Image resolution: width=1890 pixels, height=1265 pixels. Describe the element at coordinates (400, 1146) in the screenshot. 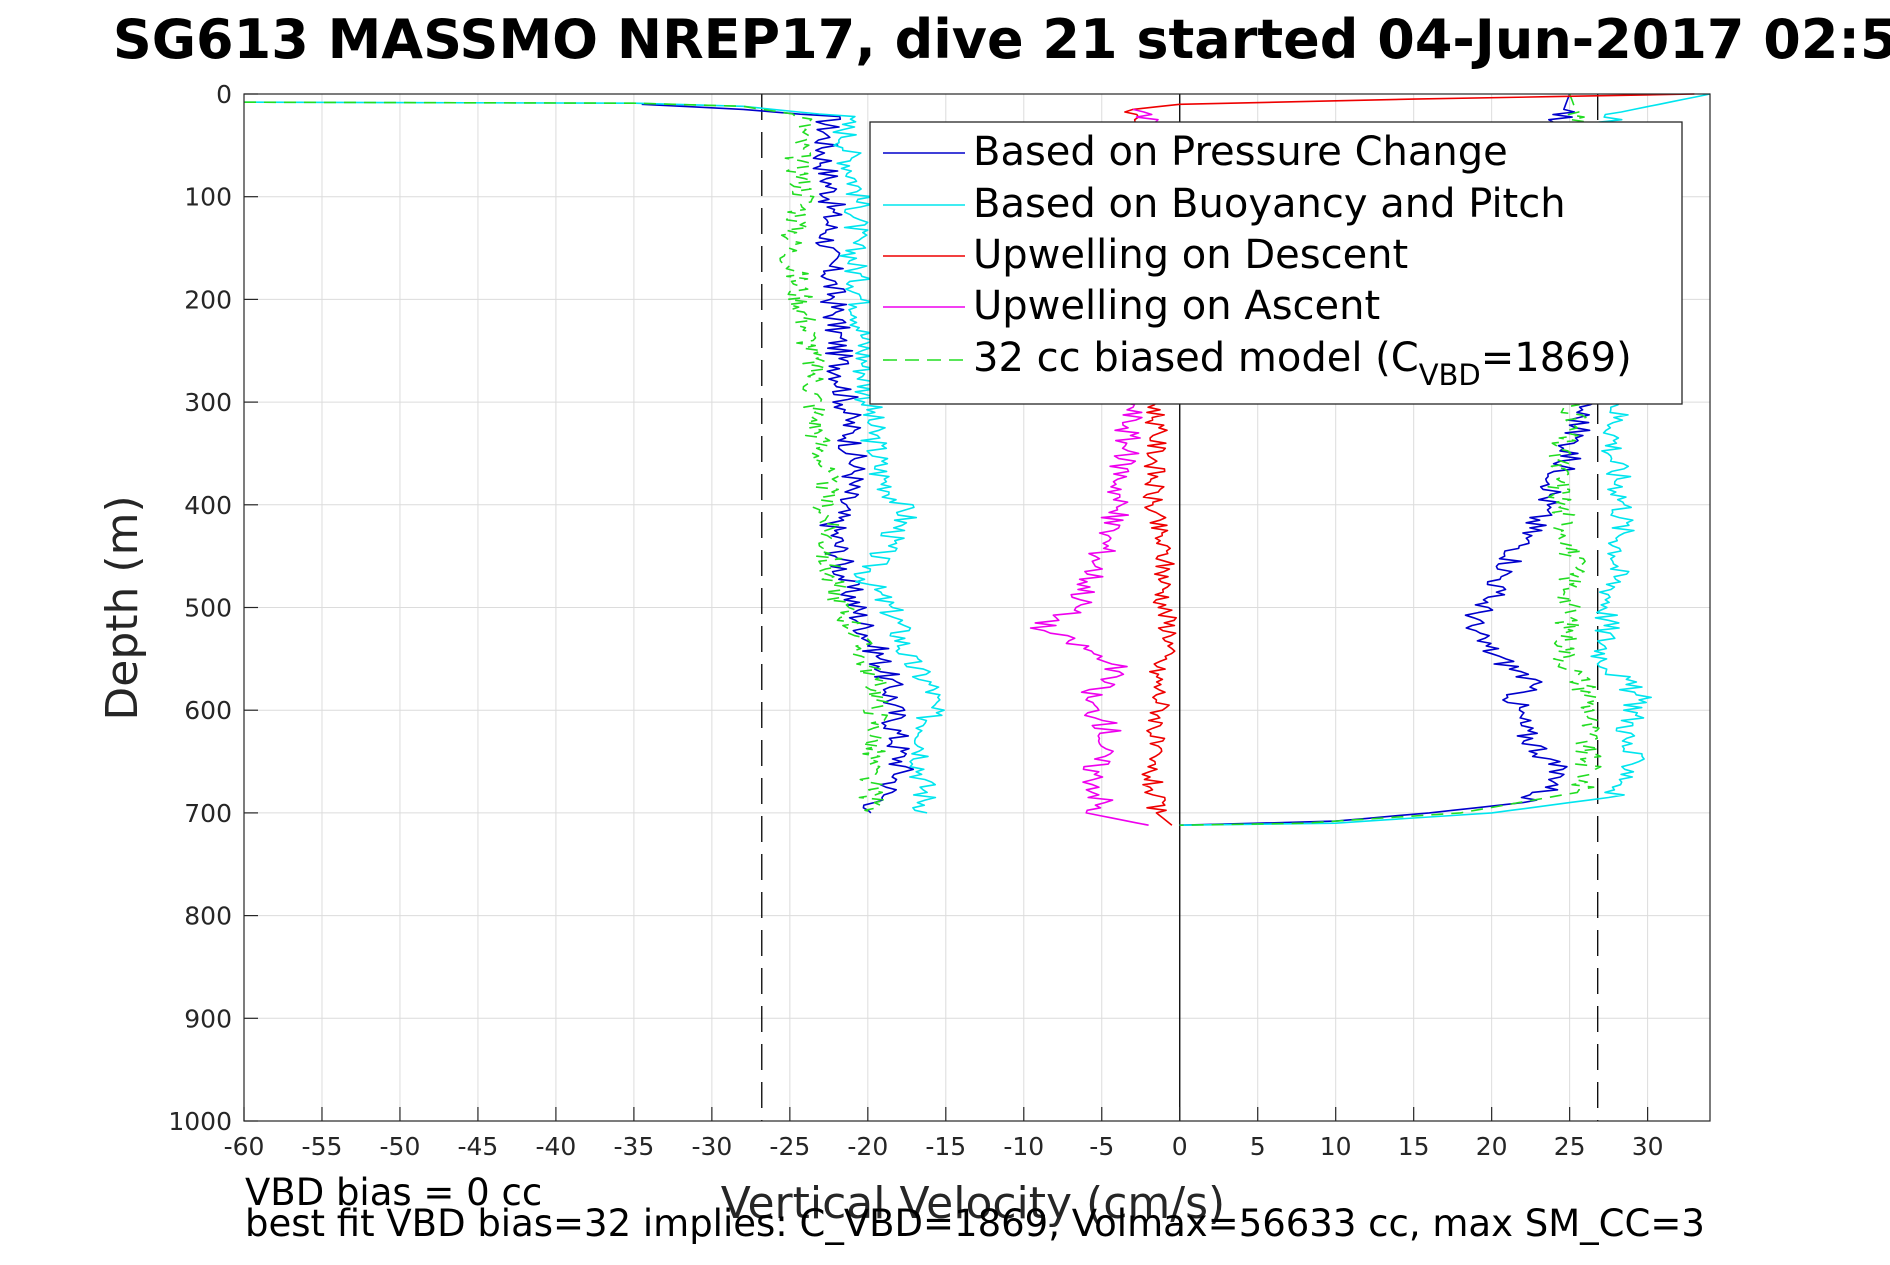

I see `x-tick-label: -50` at that location.